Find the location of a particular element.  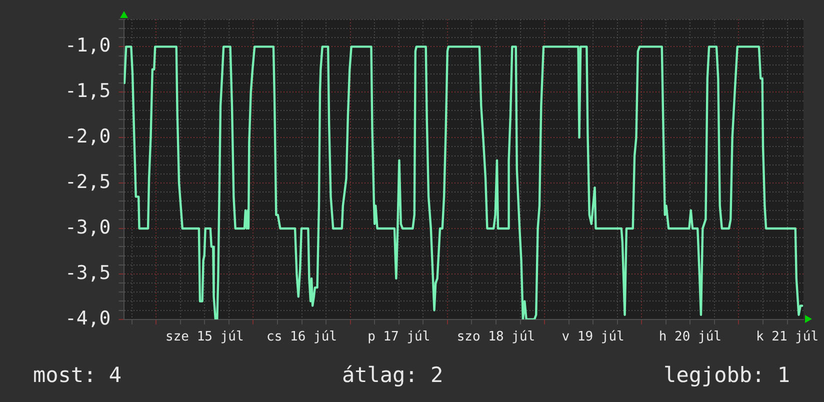

x-tick-label: cs 16 júl is located at coordinates (302, 337).